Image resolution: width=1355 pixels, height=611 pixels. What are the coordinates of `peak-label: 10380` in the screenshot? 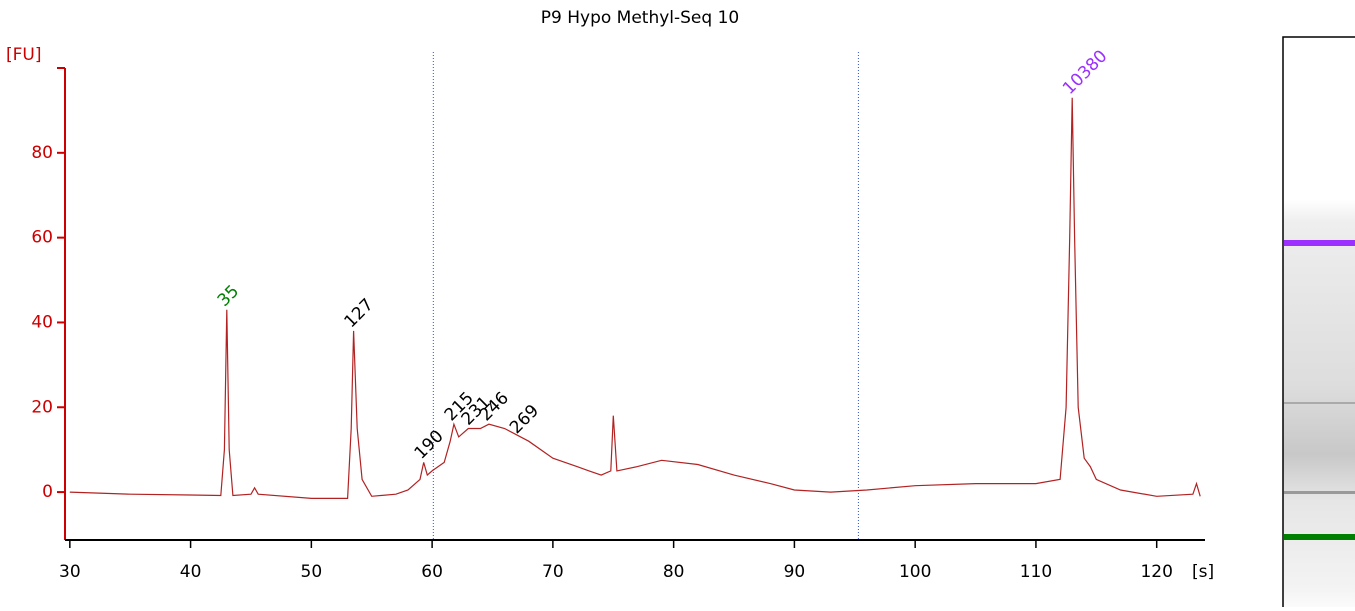 It's located at (1085, 72).